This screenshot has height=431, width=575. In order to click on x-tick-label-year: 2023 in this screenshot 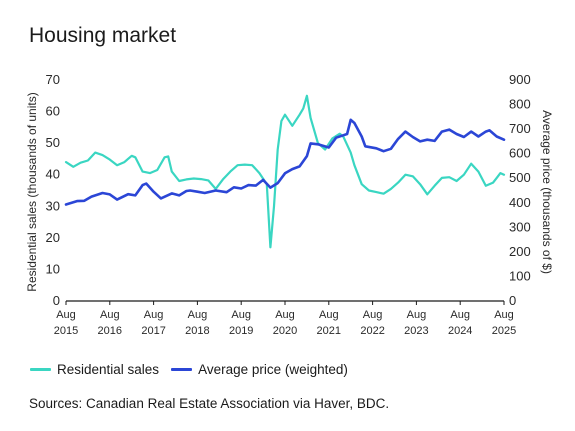, I will do `click(416, 331)`.